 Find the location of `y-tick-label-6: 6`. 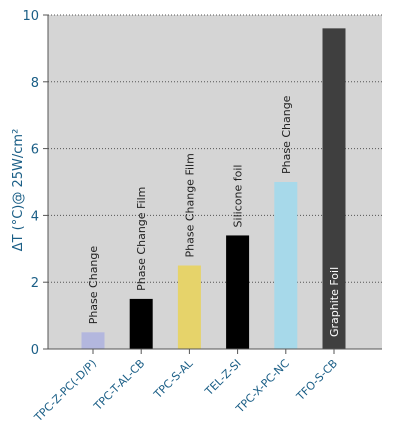

y-tick-label-6: 6 is located at coordinates (35, 150).